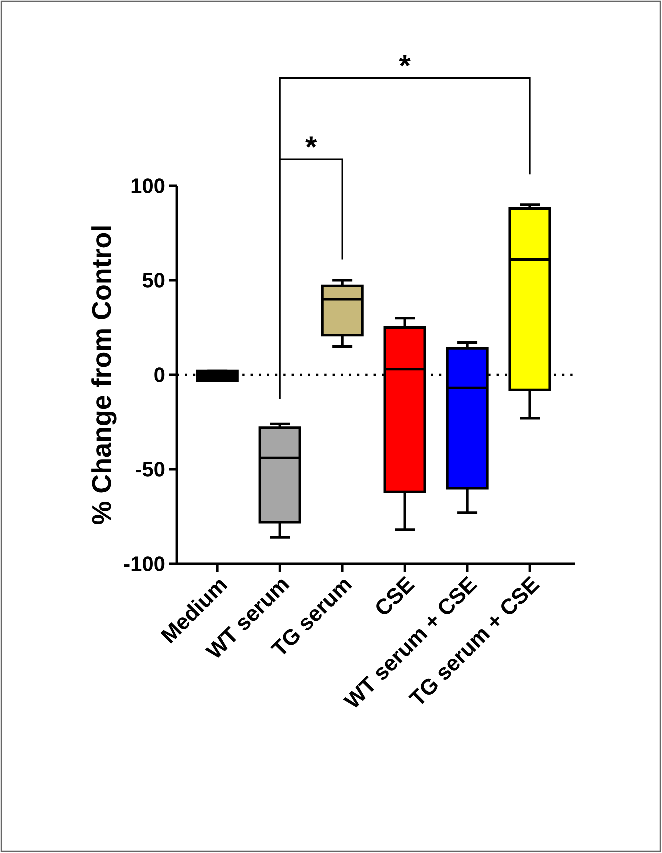 This screenshot has width=662, height=853. What do you see at coordinates (159, 375) in the screenshot?
I see `y-tick-label: 0` at bounding box center [159, 375].